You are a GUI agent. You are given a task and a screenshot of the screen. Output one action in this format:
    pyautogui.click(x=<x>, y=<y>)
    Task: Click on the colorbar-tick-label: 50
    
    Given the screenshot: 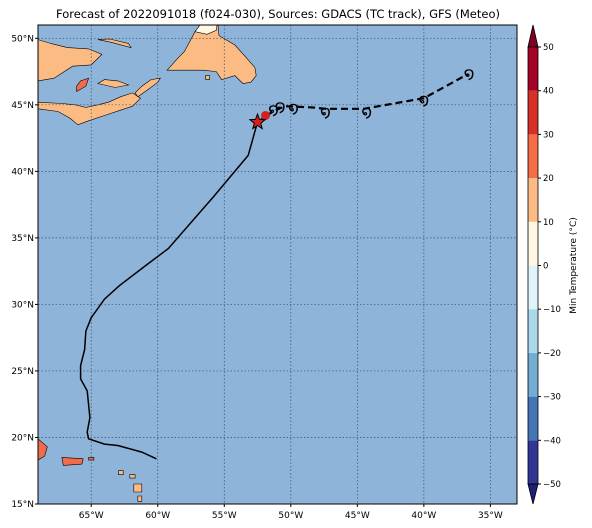 What is the action you would take?
    pyautogui.click(x=548, y=48)
    